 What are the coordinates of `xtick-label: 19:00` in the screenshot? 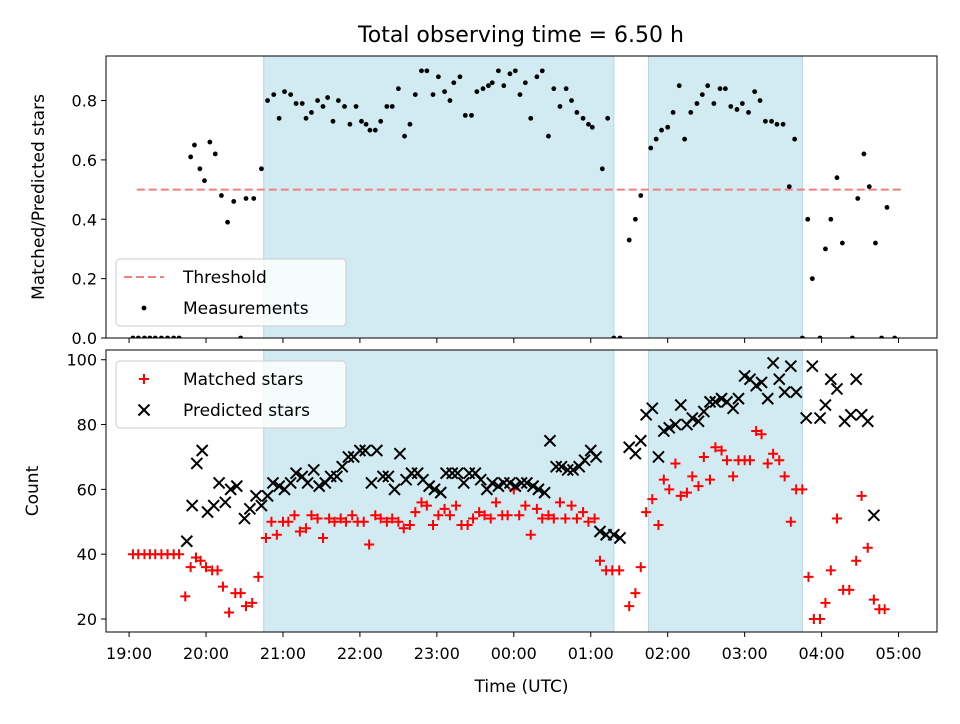 It's located at (129, 653).